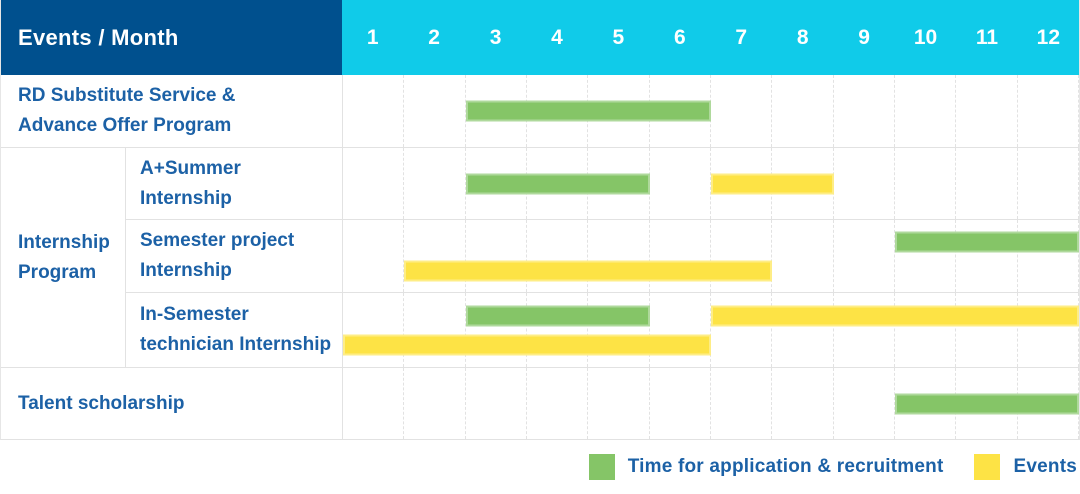 Image resolution: width=1080 pixels, height=494 pixels. I want to click on legend-label-application-recruitment: Time for application & recruitment, so click(785, 466).